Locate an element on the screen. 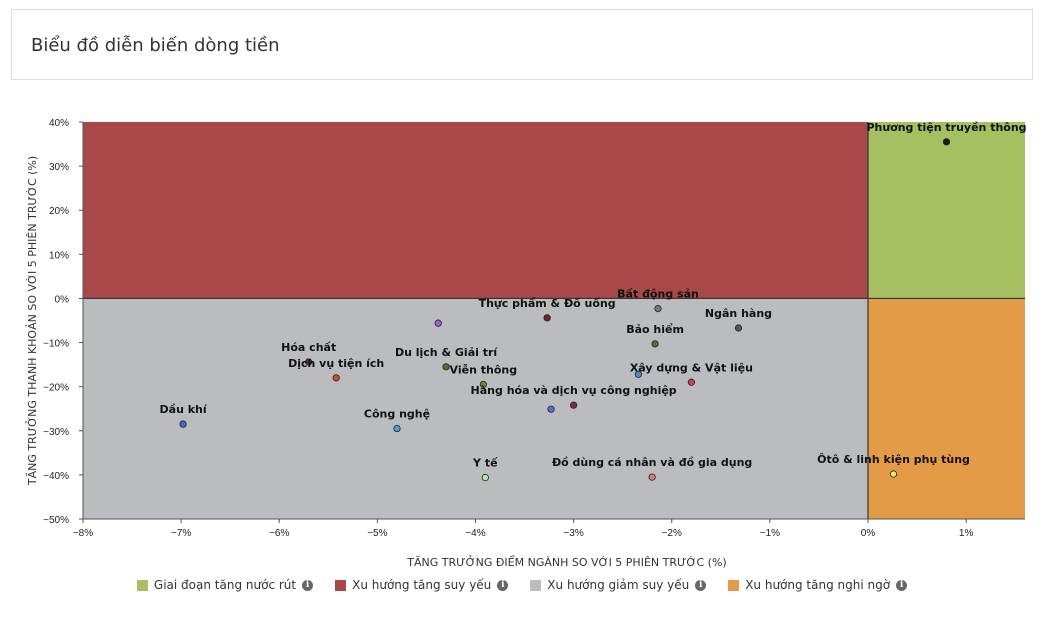  point-label: Phương tiện truyền thông is located at coordinates (946, 127).